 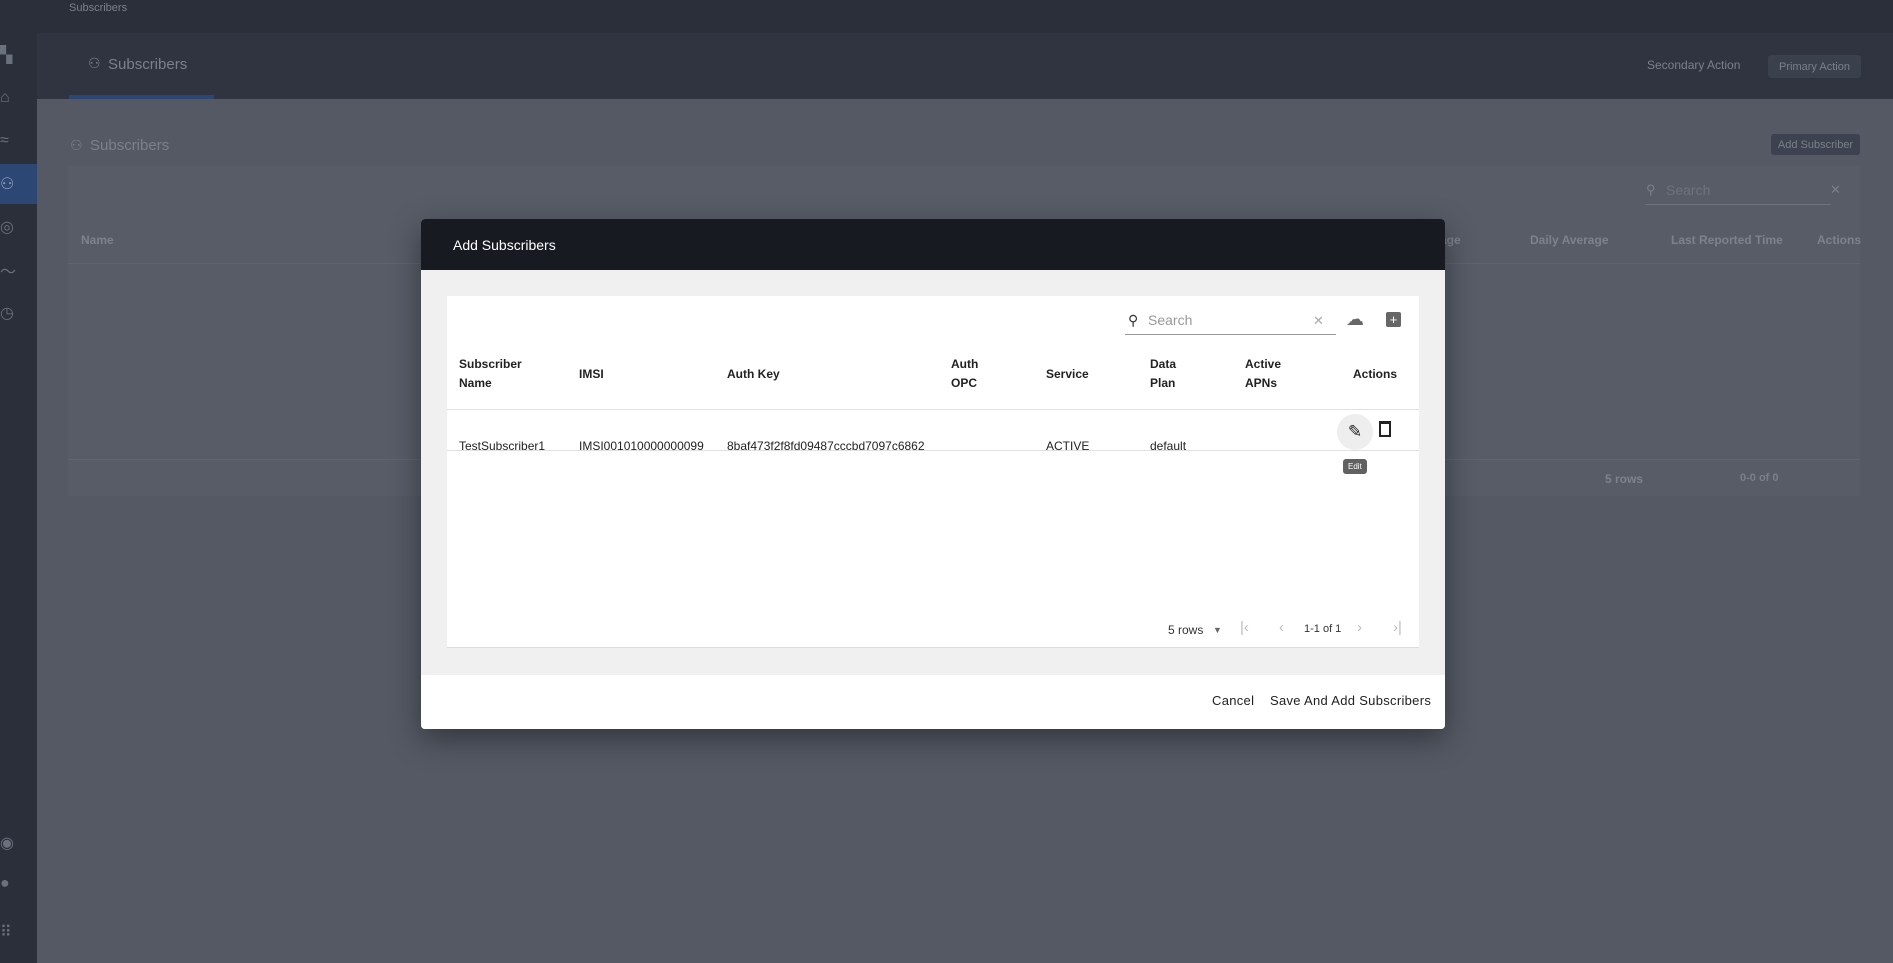 What do you see at coordinates (141, 97) in the screenshot?
I see `tab-indicator` at bounding box center [141, 97].